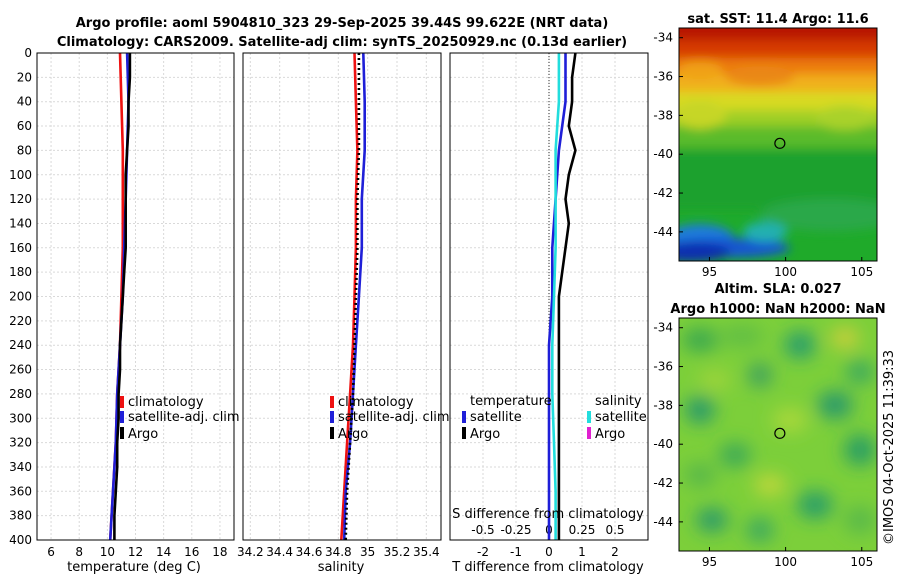  I want to click on x-tick-label: 6, so click(51, 552).